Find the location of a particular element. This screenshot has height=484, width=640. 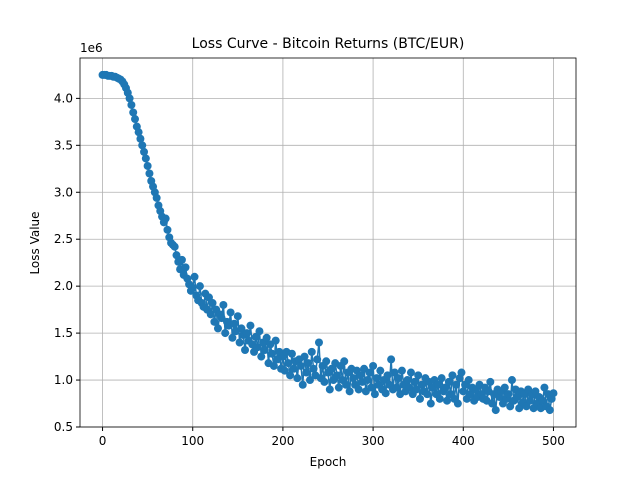

chart-title: Loss Curve - Bitcoin Returns (BTC/EUR) is located at coordinates (328, 44).